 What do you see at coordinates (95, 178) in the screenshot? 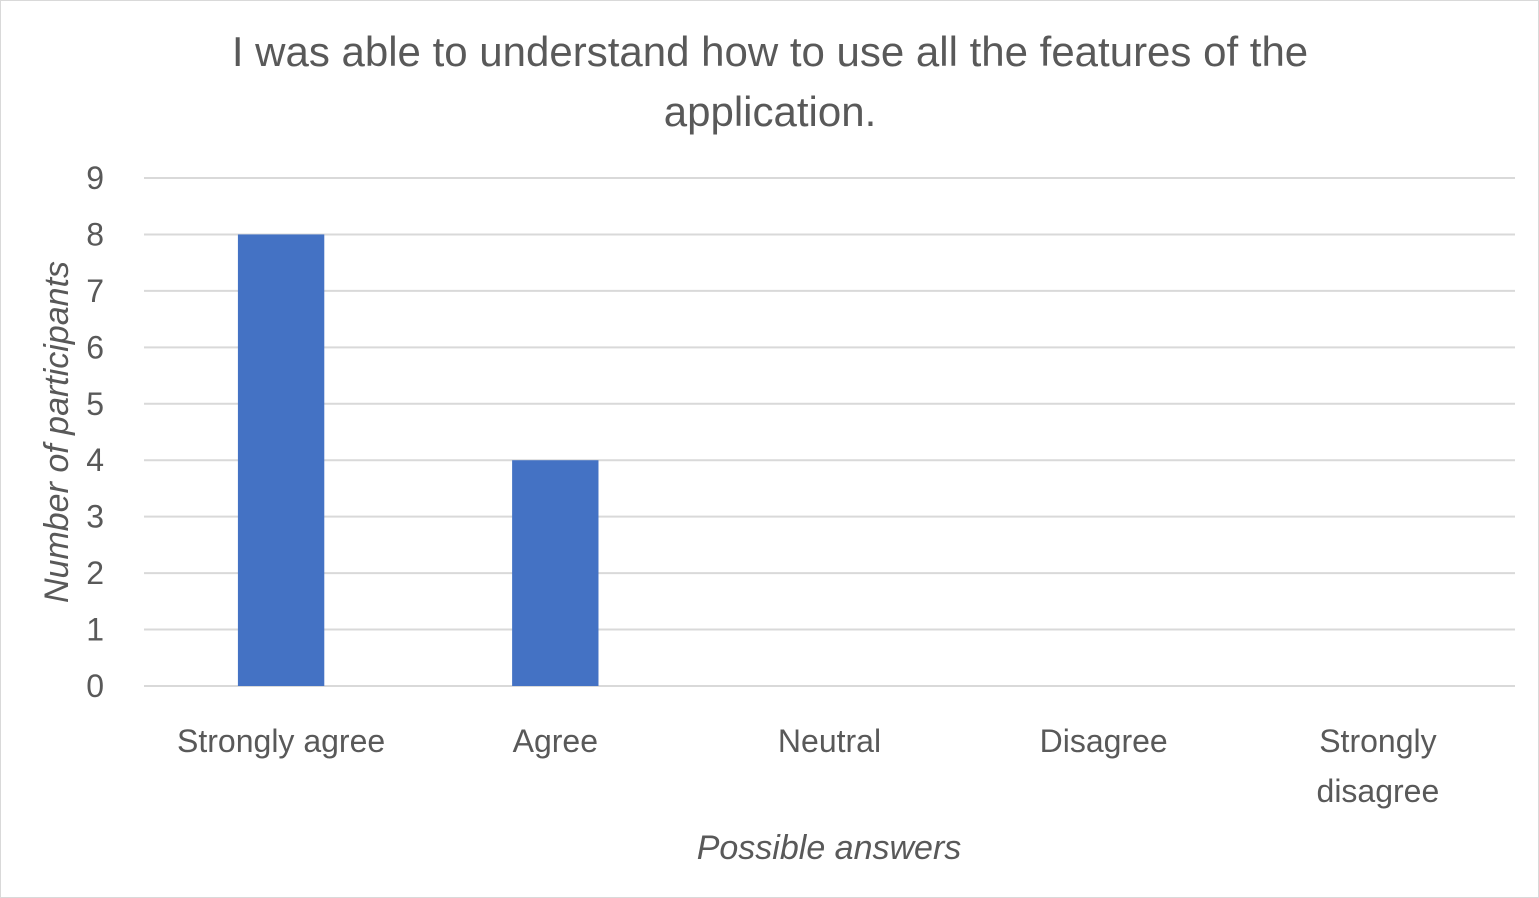
I see `y-tick-label: 9` at bounding box center [95, 178].